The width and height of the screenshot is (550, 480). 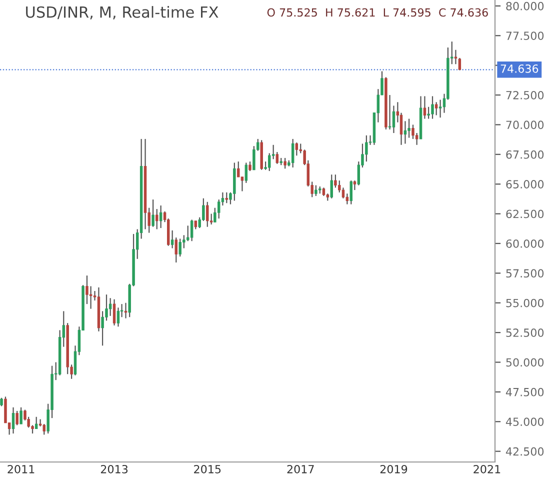 I want to click on y-tick-label: 57.500, so click(x=525, y=273).